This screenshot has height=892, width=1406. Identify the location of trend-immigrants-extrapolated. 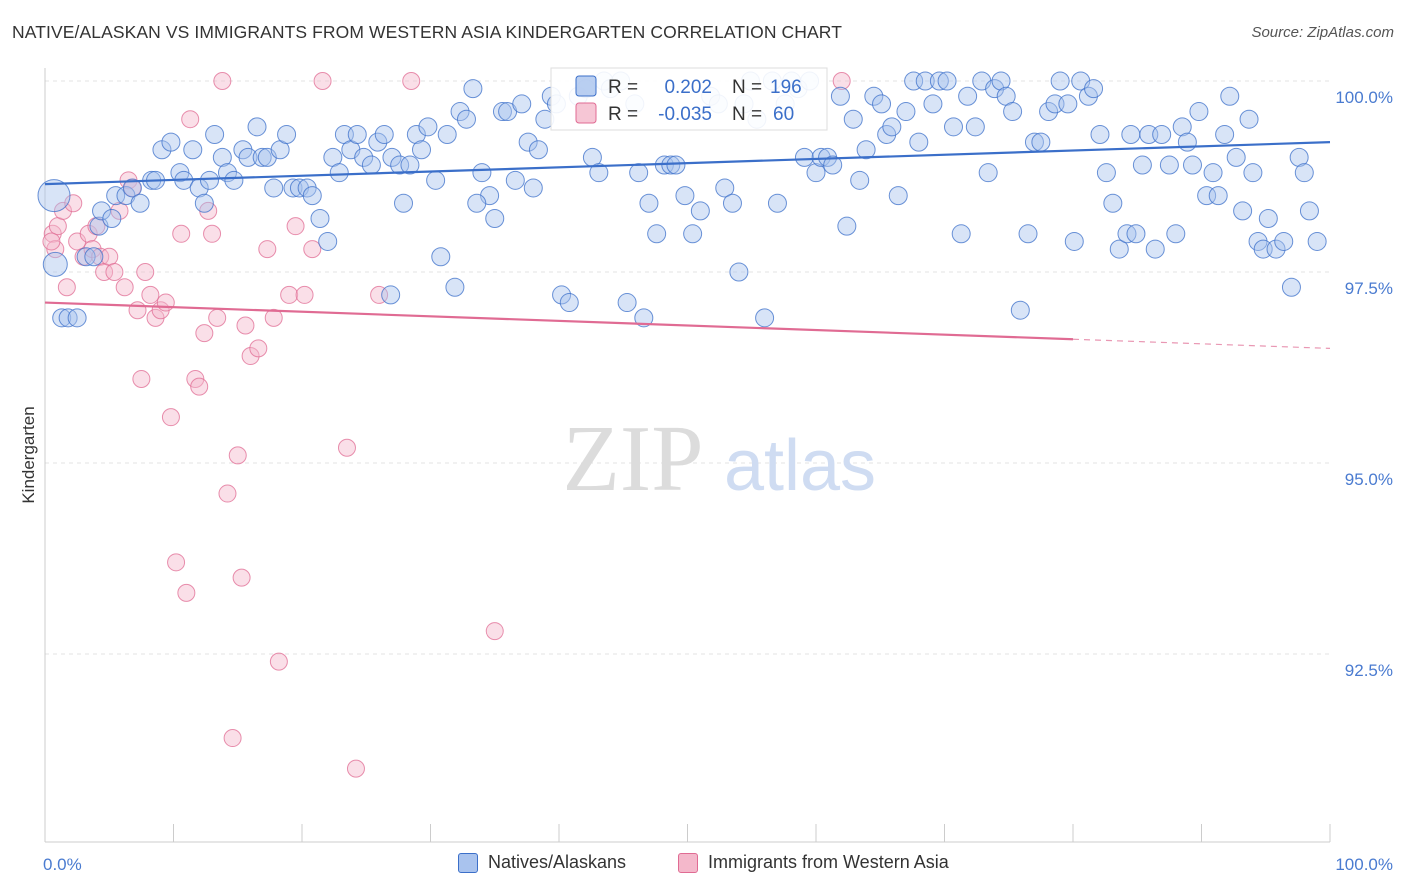
(1201, 343).